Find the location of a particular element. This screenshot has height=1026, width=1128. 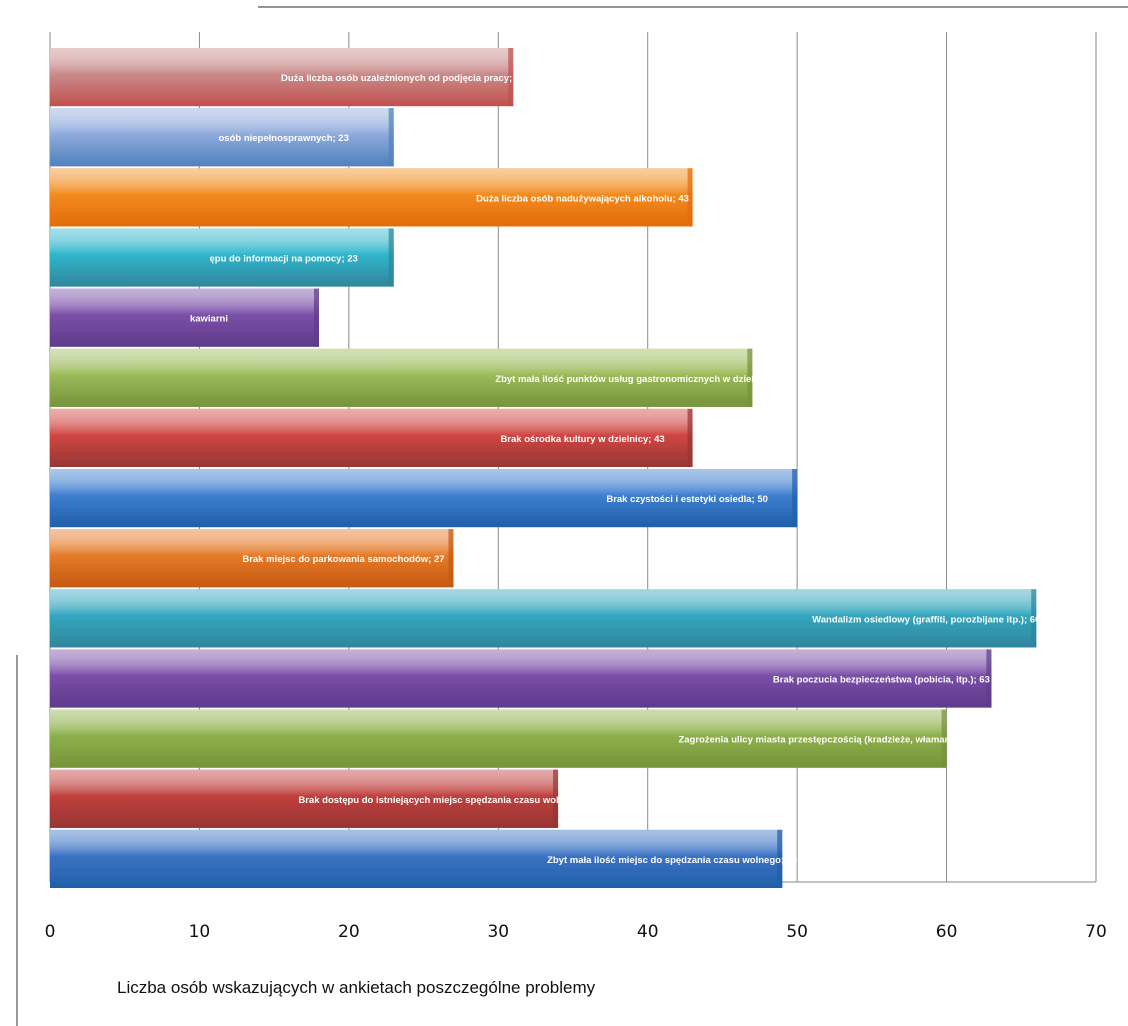

x-tick-label: 30 is located at coordinates (498, 932).